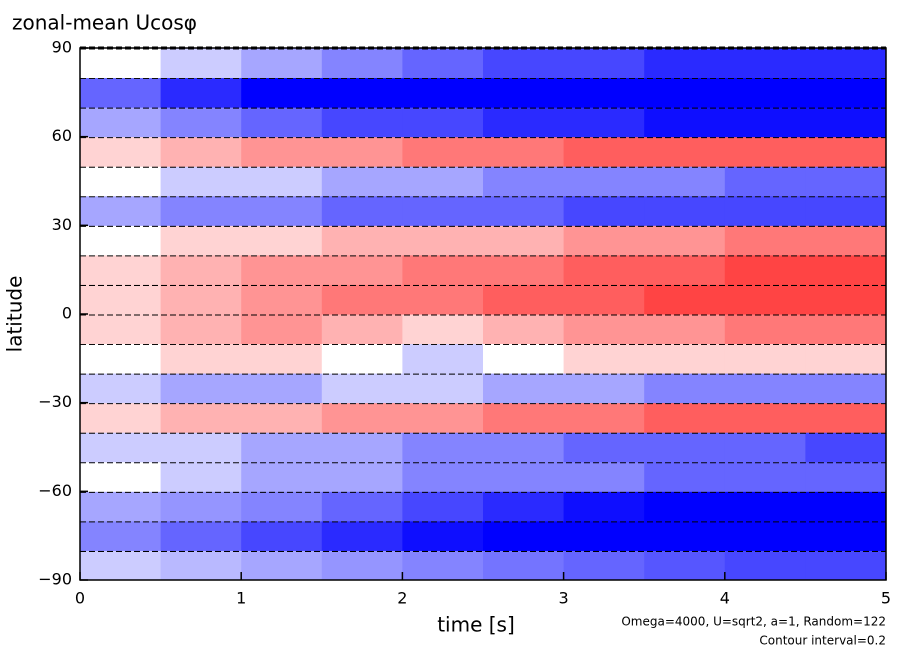 This screenshot has width=904, height=654. Describe the element at coordinates (476, 625) in the screenshot. I see `x-axis-label: time [s]` at that location.